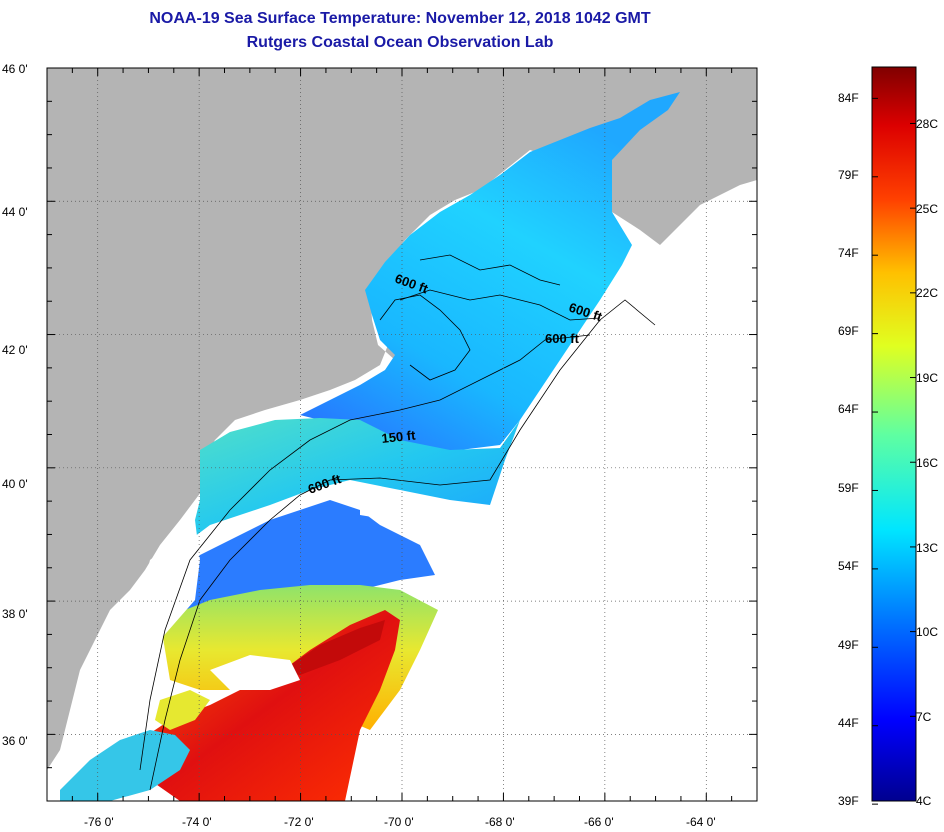 The height and width of the screenshot is (832, 944). Describe the element at coordinates (182, 710) in the screenshot. I see `sst-south-patch` at that location.